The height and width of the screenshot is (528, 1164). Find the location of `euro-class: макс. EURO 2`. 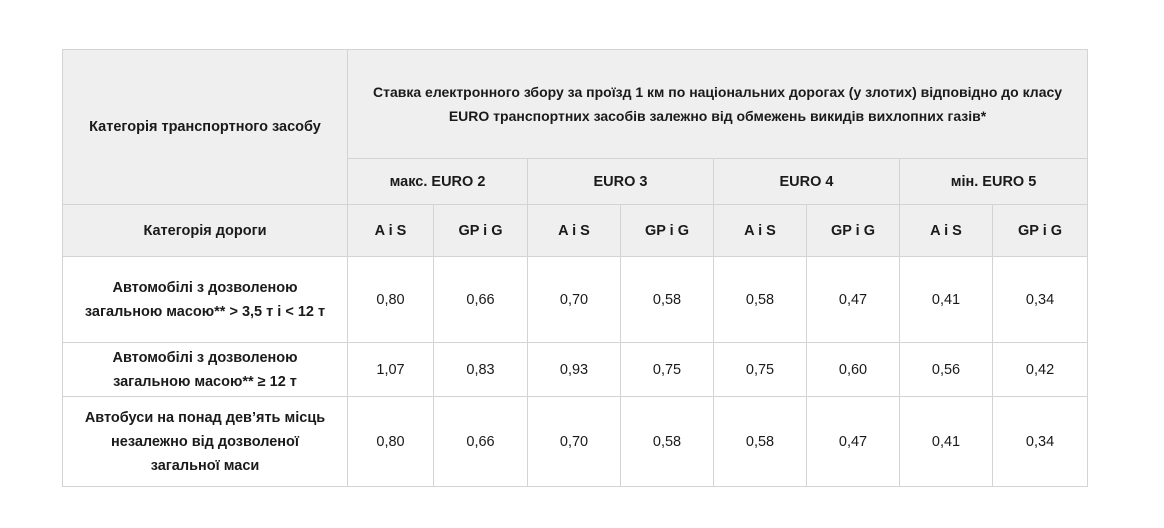

euro-class: макс. EURO 2 is located at coordinates (437, 181).